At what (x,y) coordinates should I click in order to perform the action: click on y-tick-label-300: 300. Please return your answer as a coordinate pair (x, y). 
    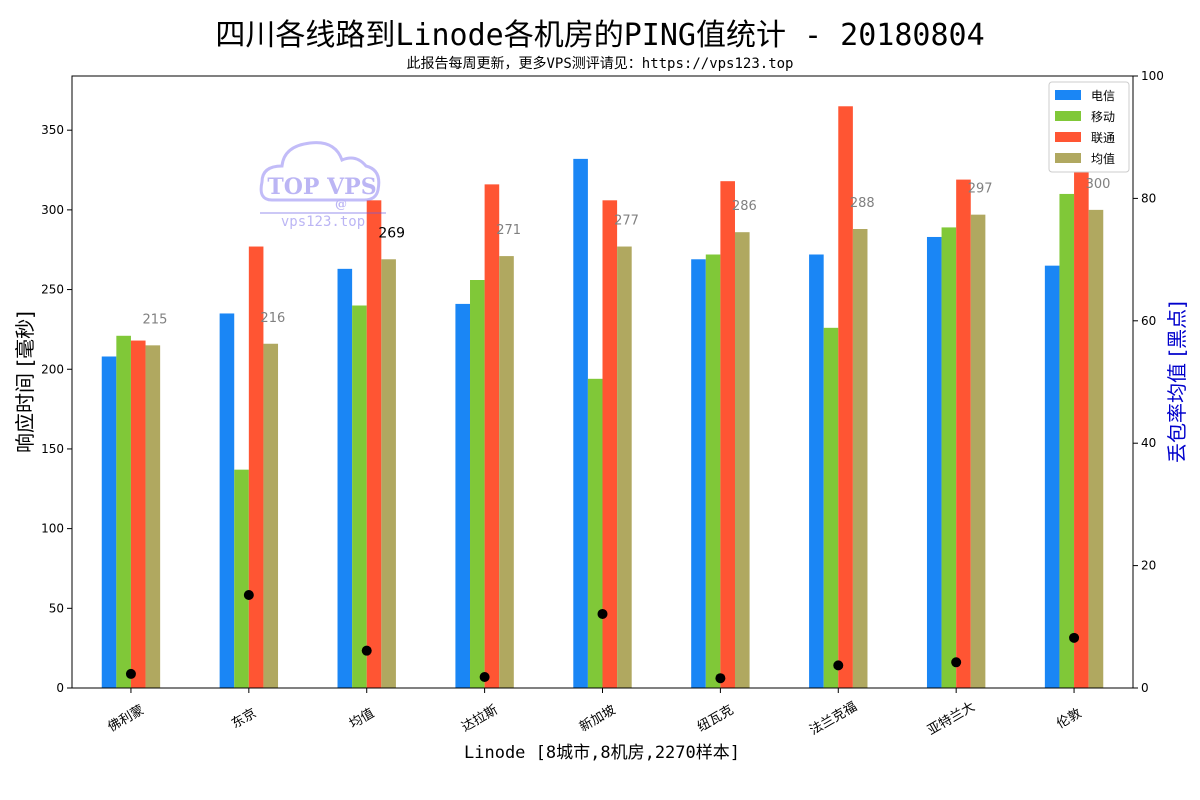
    Looking at the image, I should click on (52, 210).